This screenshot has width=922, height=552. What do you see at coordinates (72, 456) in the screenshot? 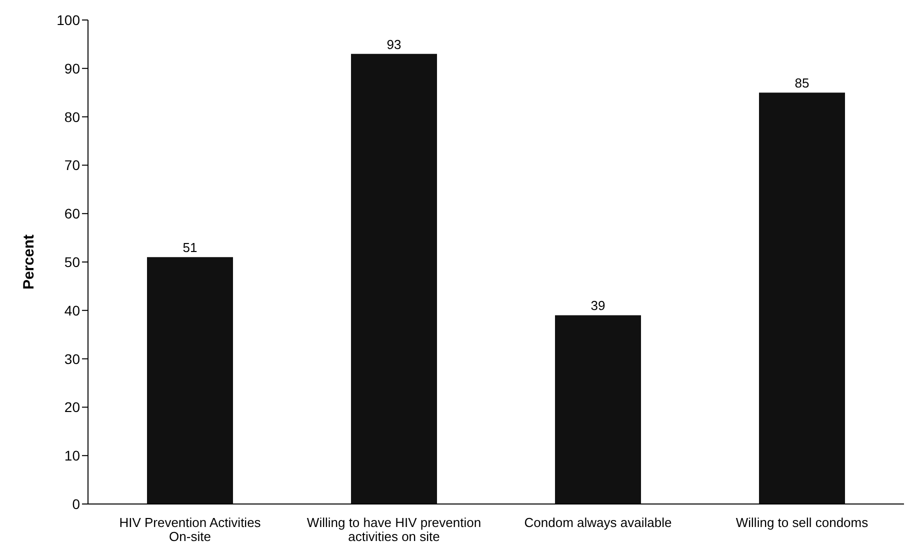
I see `y-tick-label: 10` at bounding box center [72, 456].